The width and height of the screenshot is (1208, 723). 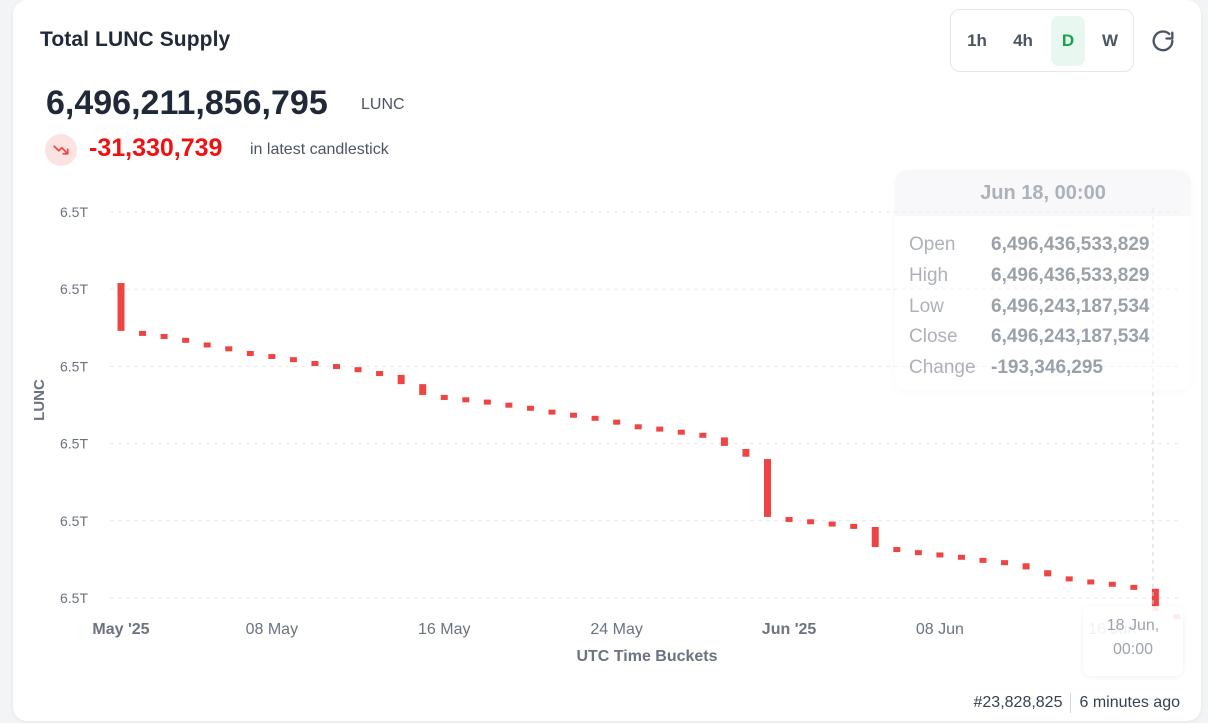 I want to click on x-tick-label: 24 May, so click(x=616, y=629).